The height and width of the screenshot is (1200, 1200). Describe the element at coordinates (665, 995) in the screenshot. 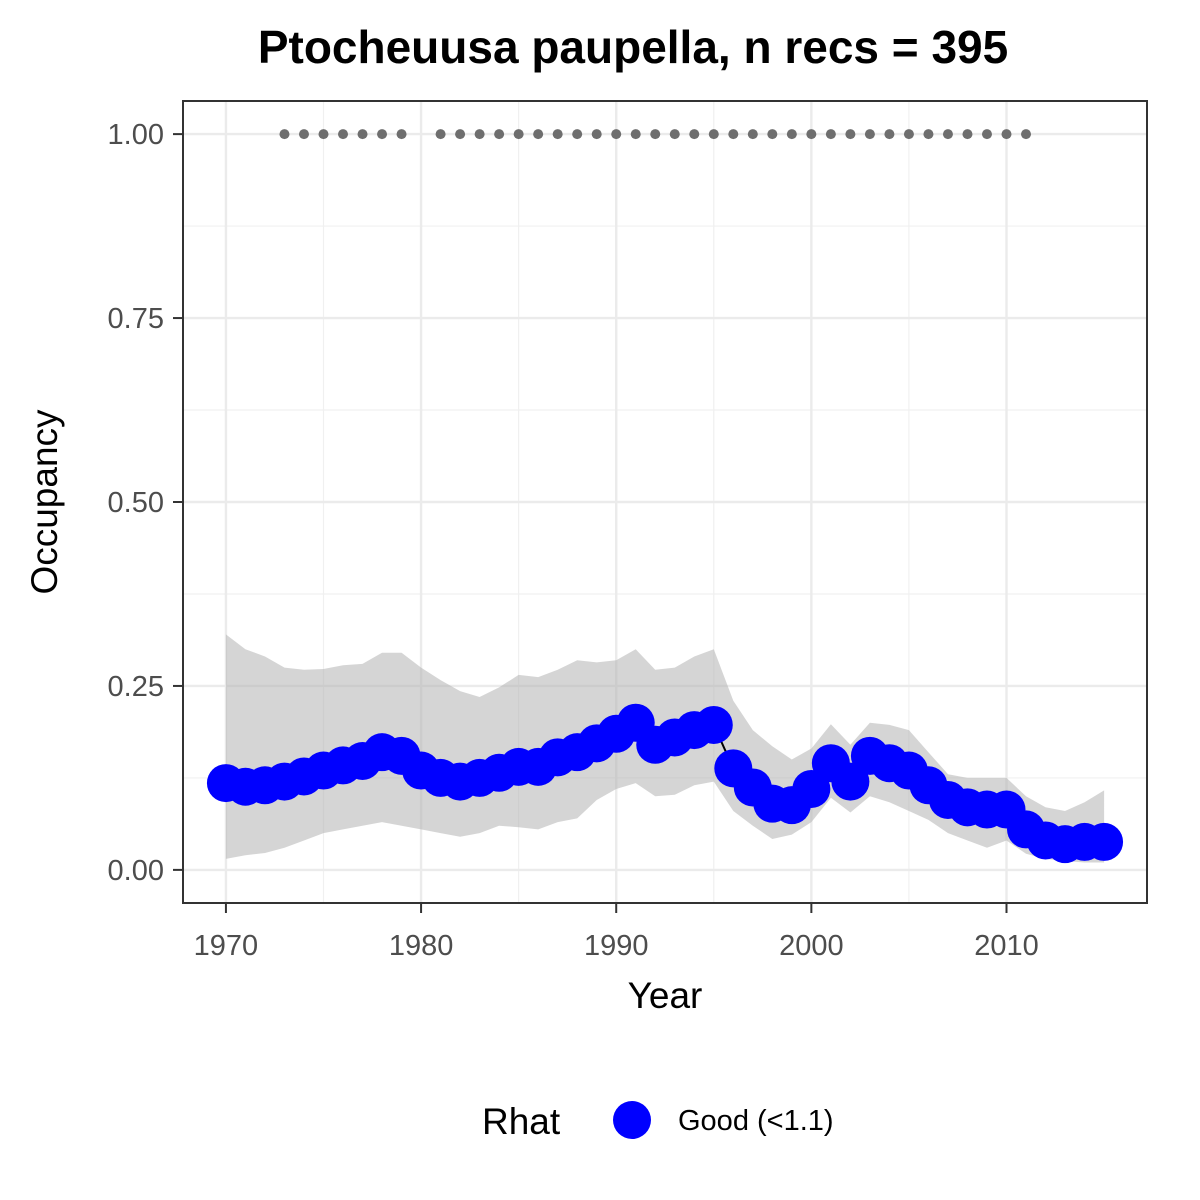

I see `x-axis-title: Year` at that location.